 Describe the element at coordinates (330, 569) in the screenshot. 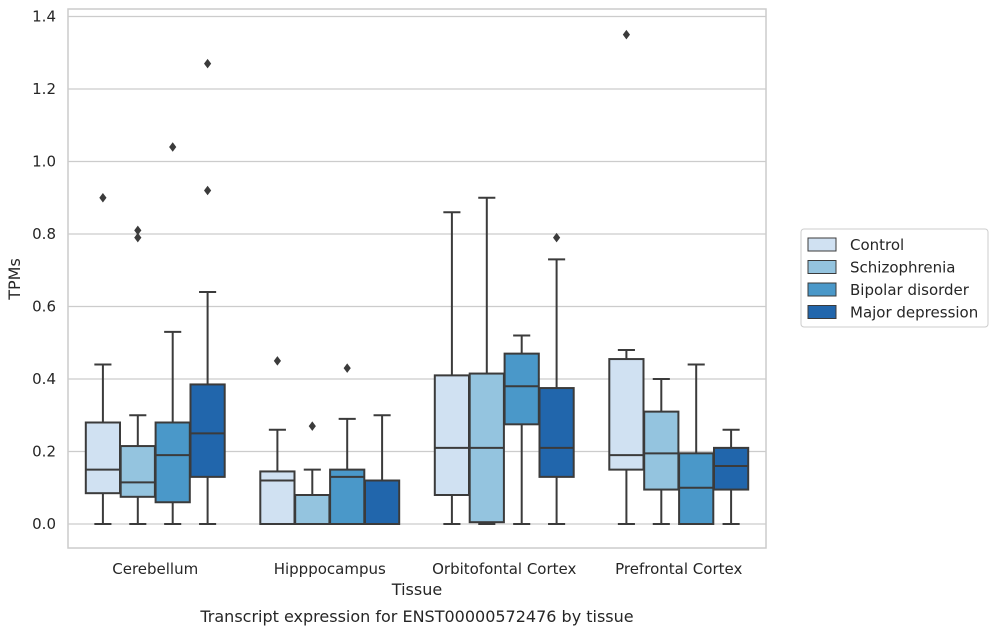

I see `x-tick-label: Hipppocampus` at that location.